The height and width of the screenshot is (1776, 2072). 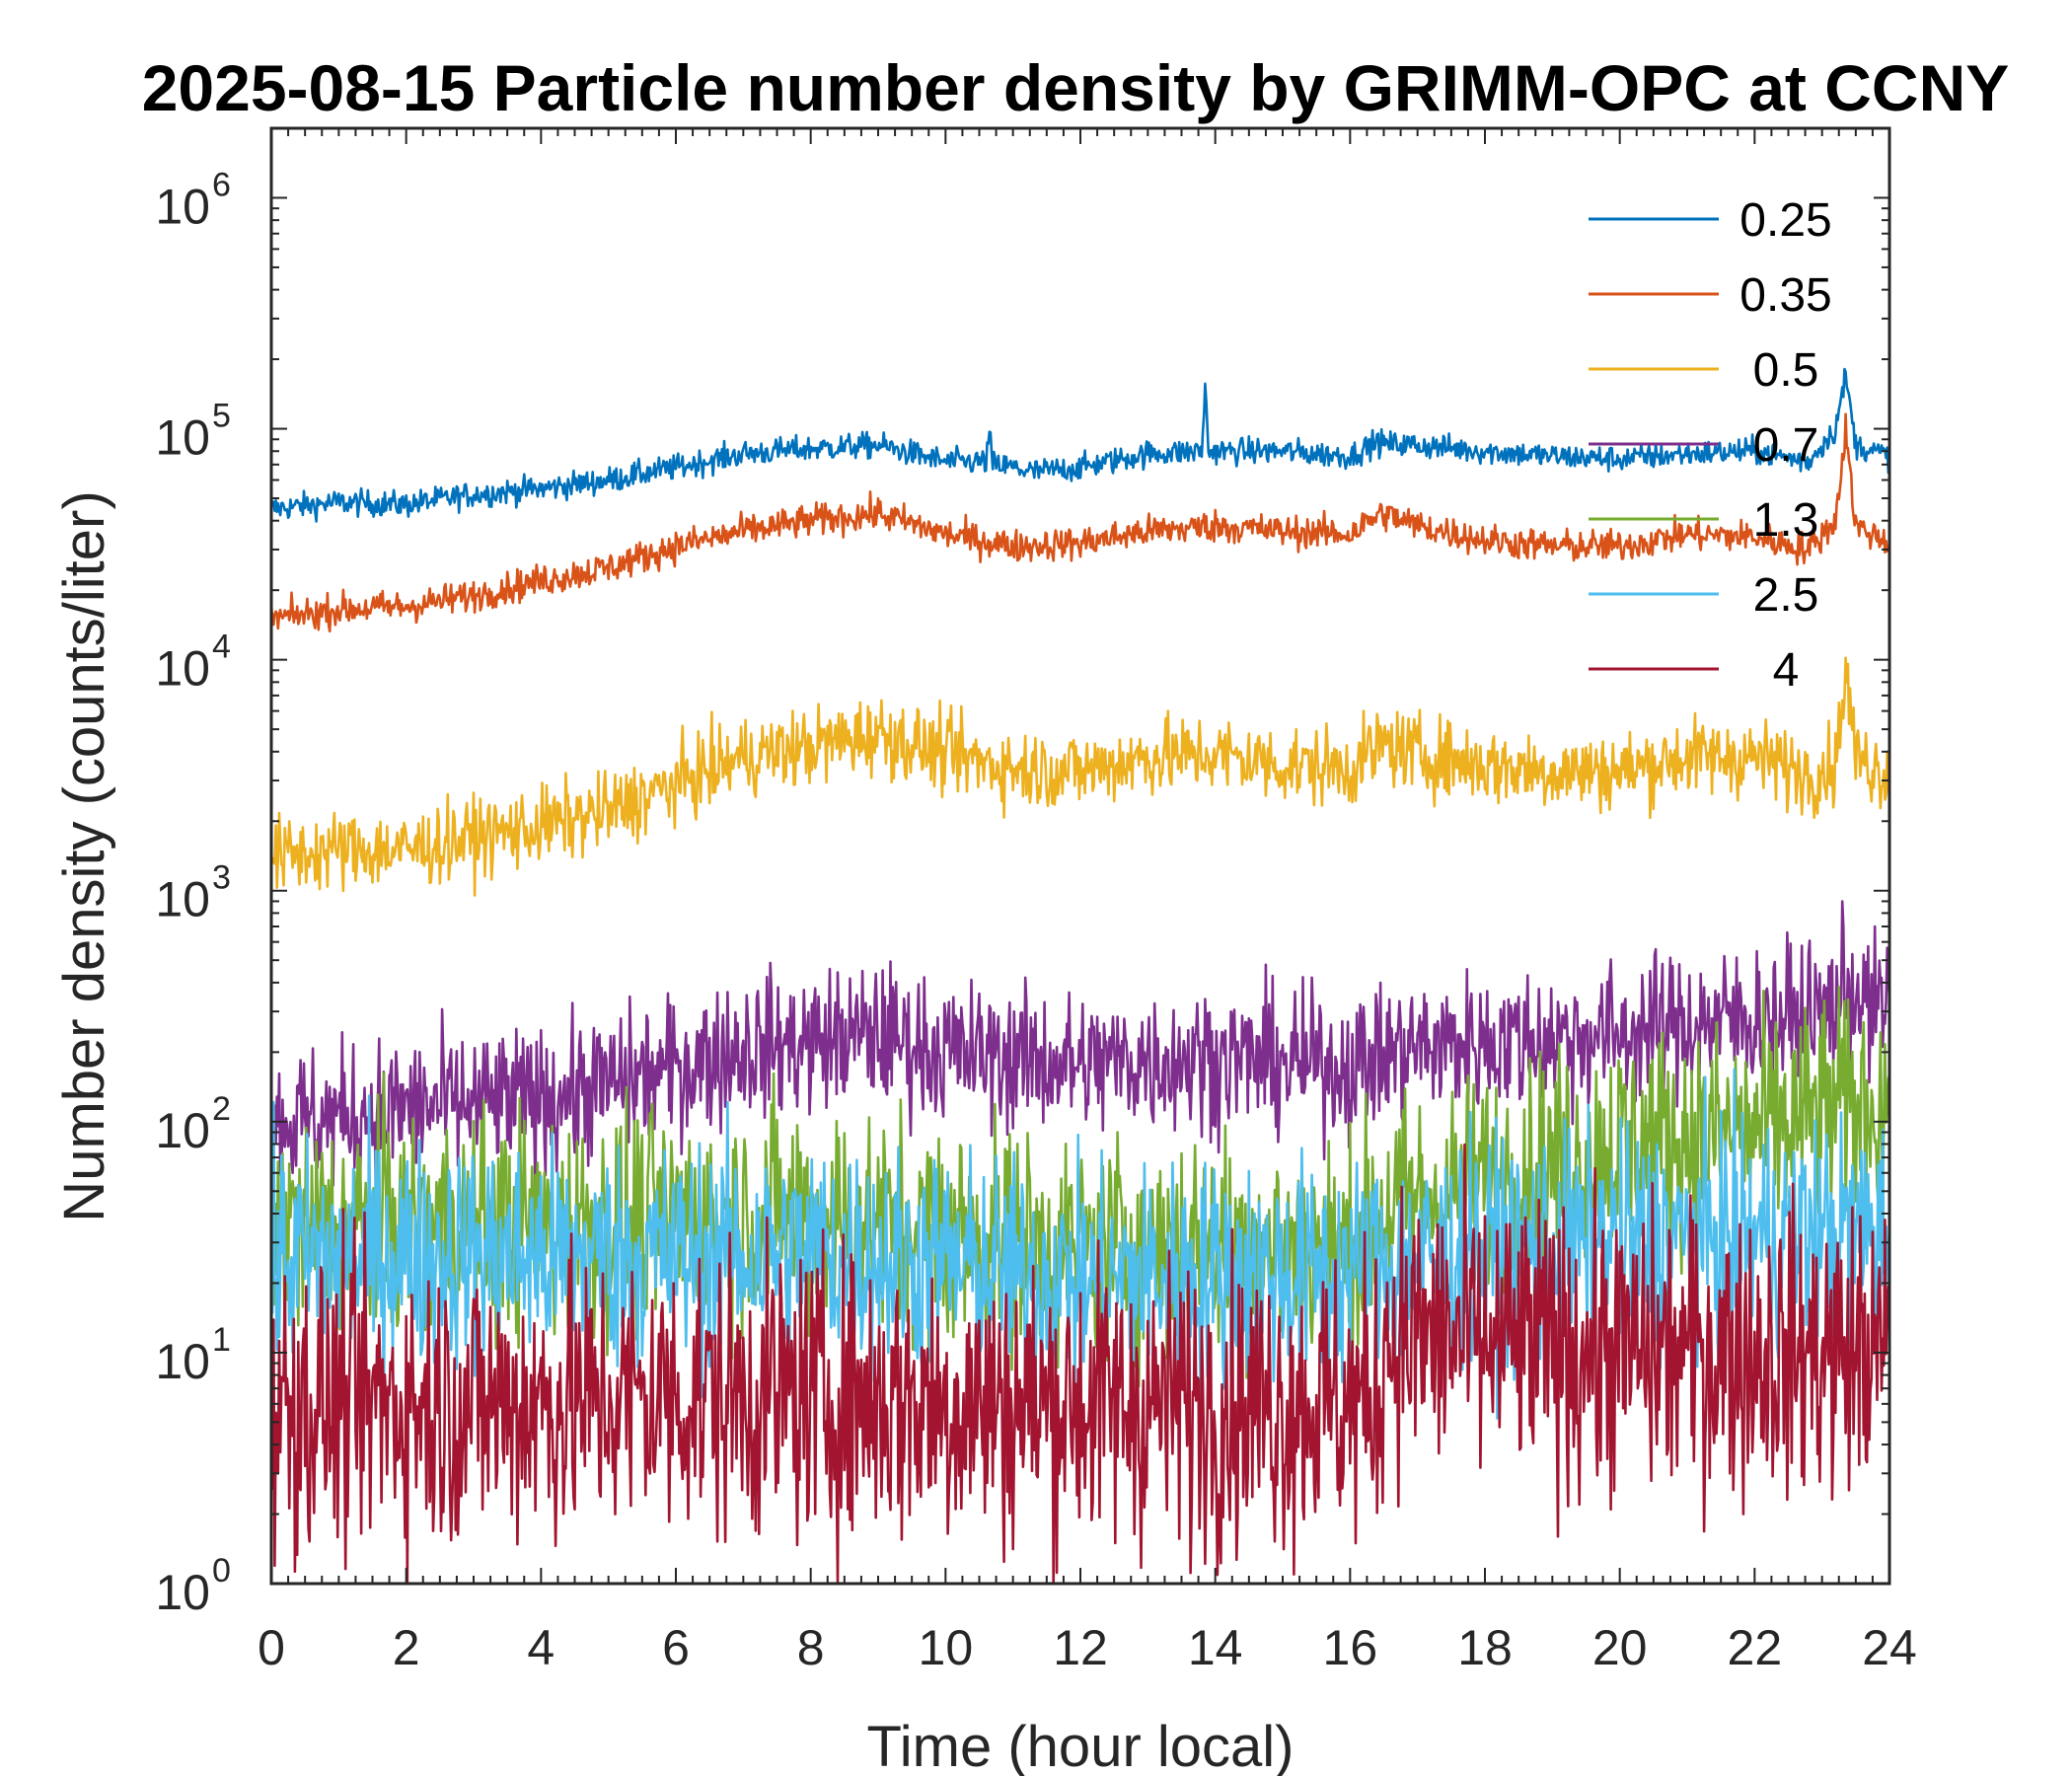 What do you see at coordinates (1620, 1647) in the screenshot?
I see `x-tick-label: 20` at bounding box center [1620, 1647].